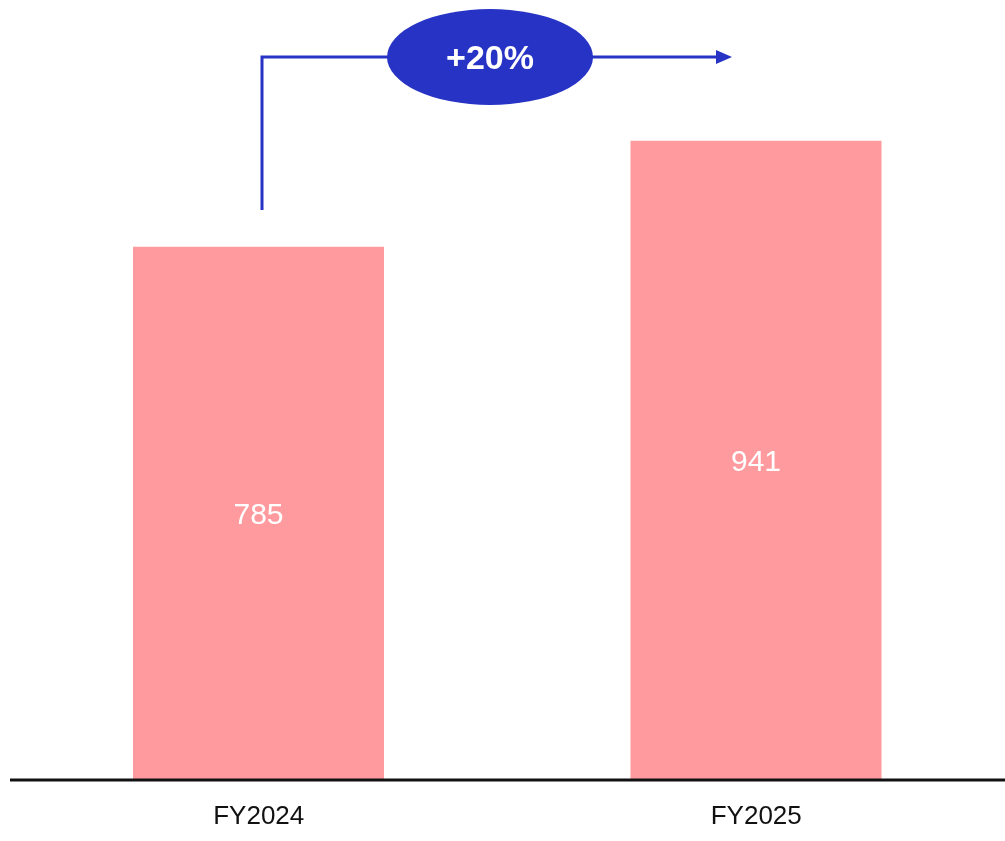 The image size is (1005, 841). What do you see at coordinates (756, 460) in the screenshot?
I see `data-label: 941` at bounding box center [756, 460].